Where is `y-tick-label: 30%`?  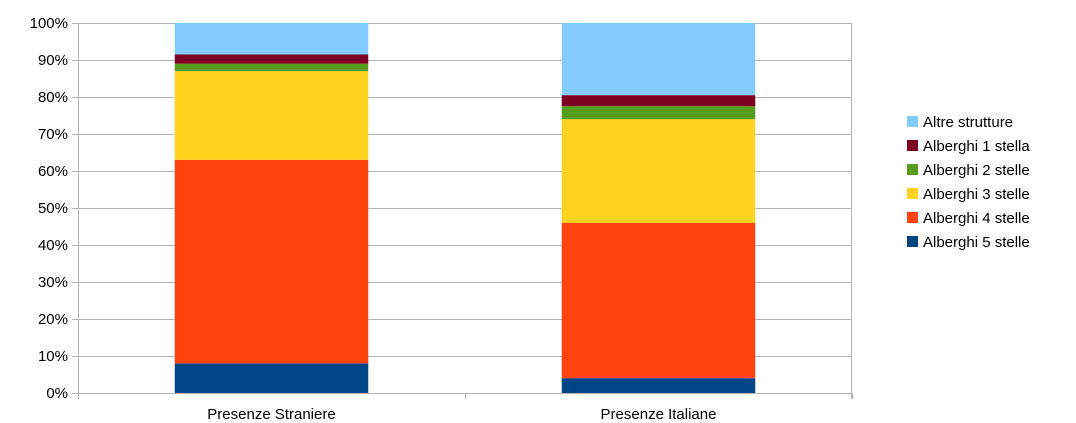
y-tick-label: 30% is located at coordinates (53, 282).